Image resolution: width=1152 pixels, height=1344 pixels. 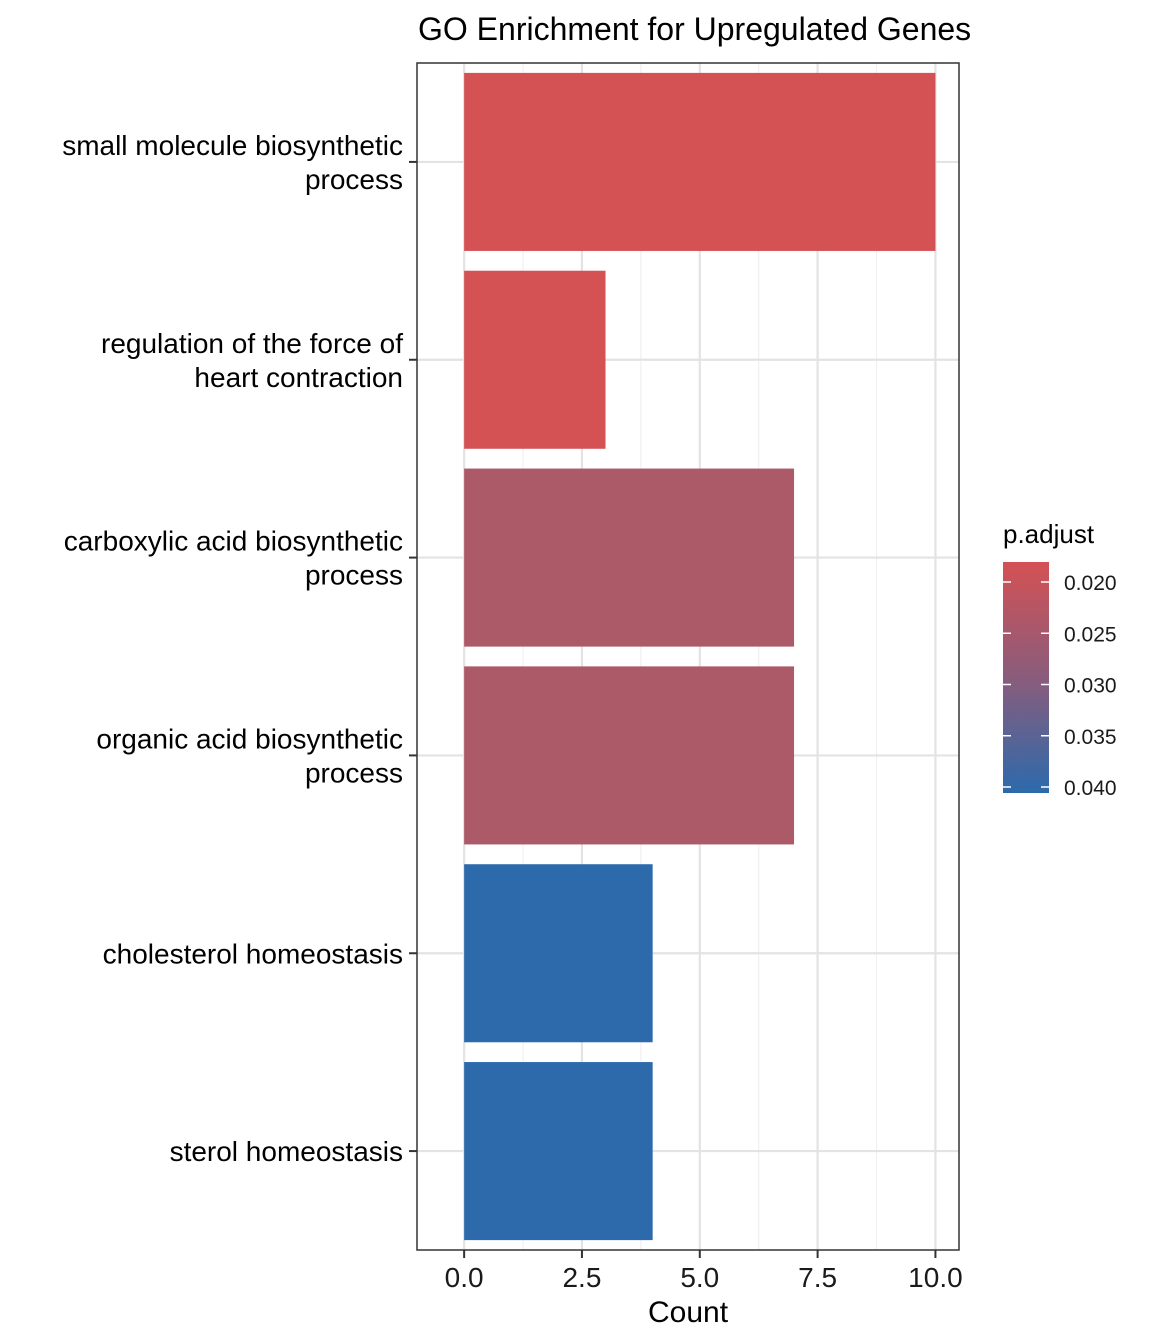 What do you see at coordinates (1060, 659) in the screenshot?
I see `legend: p.adjust 0.020 0.025 0.030 0.035 0.040` at bounding box center [1060, 659].